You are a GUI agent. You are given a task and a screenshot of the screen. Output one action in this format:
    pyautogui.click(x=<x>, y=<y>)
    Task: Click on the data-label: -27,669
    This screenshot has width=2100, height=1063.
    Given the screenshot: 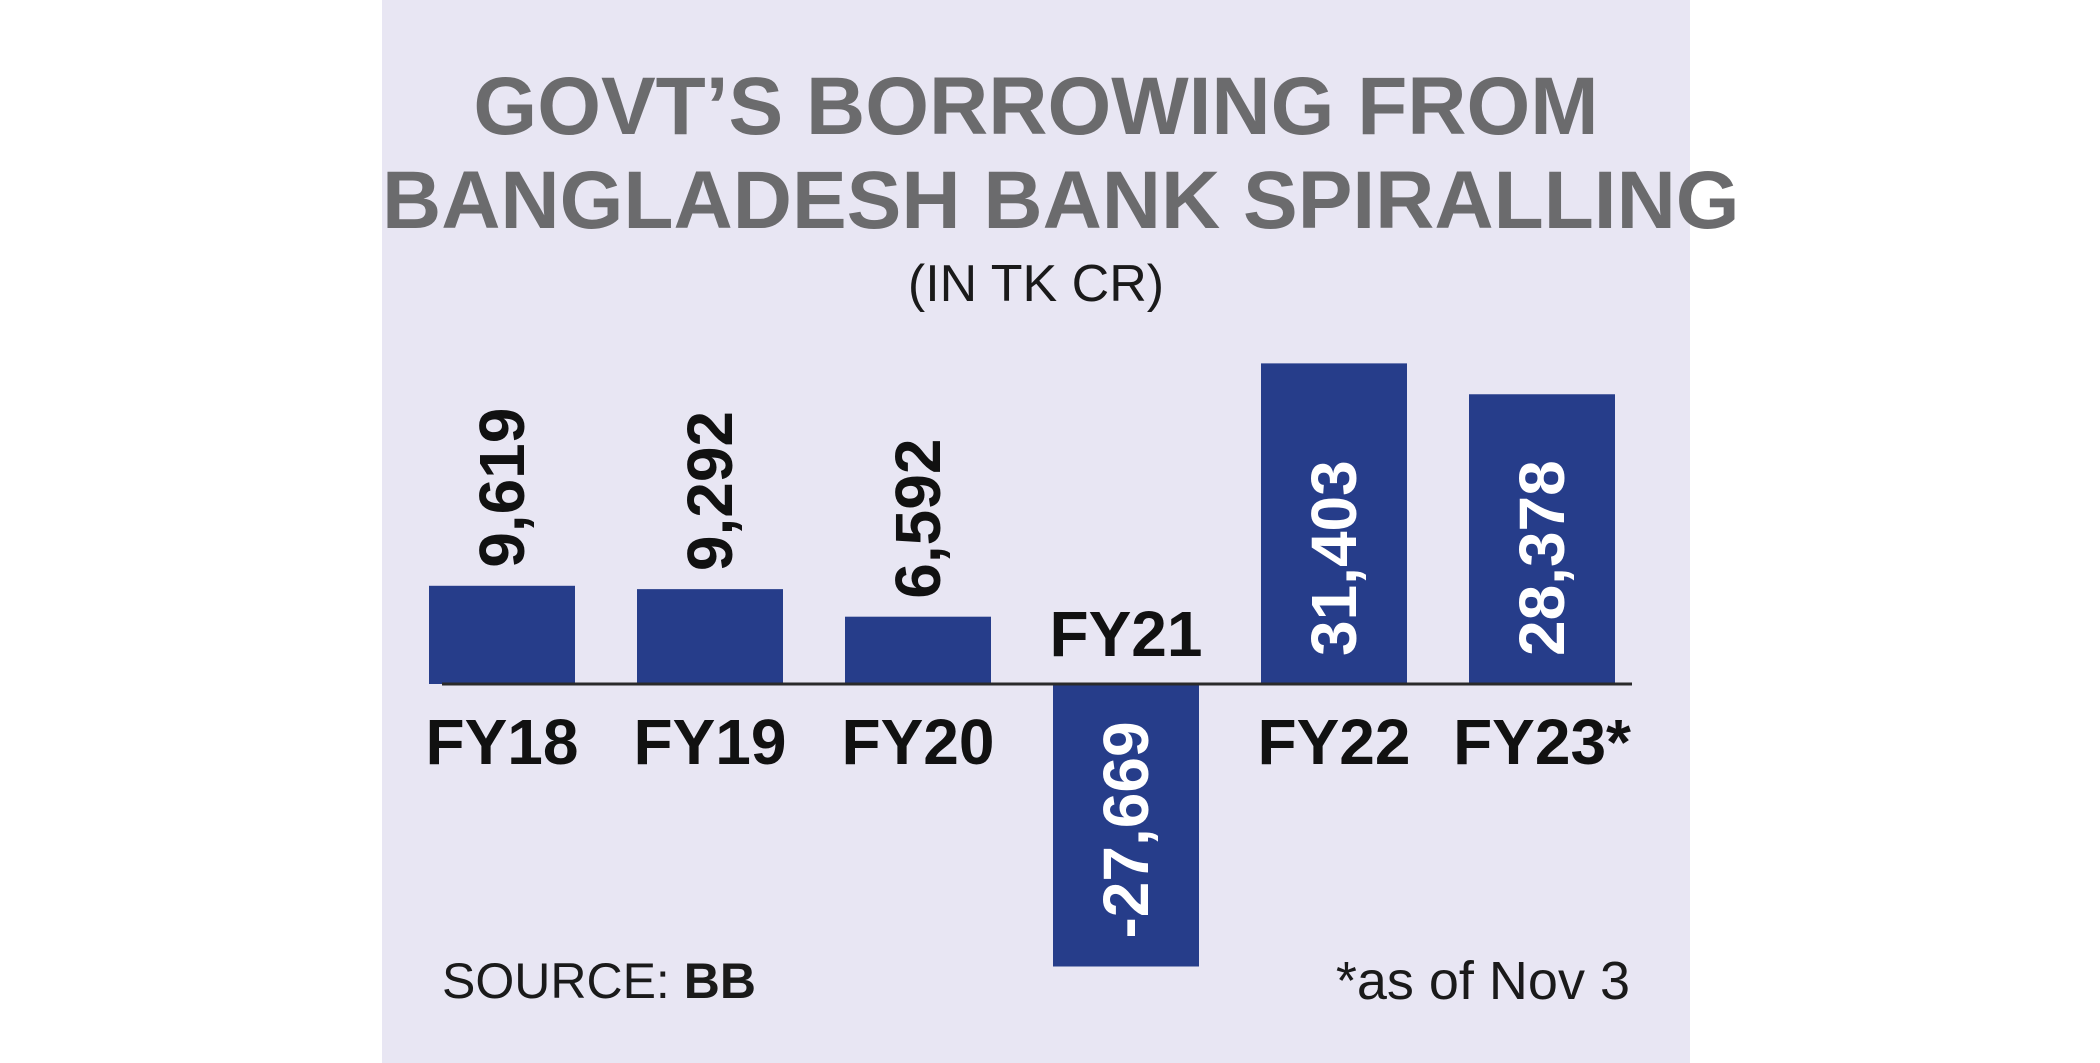 What is the action you would take?
    pyautogui.click(x=1126, y=829)
    